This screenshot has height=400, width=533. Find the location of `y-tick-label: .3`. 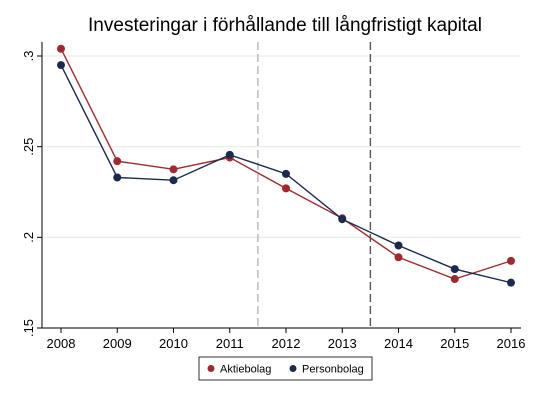

y-tick-label: .3 is located at coordinates (28, 56).